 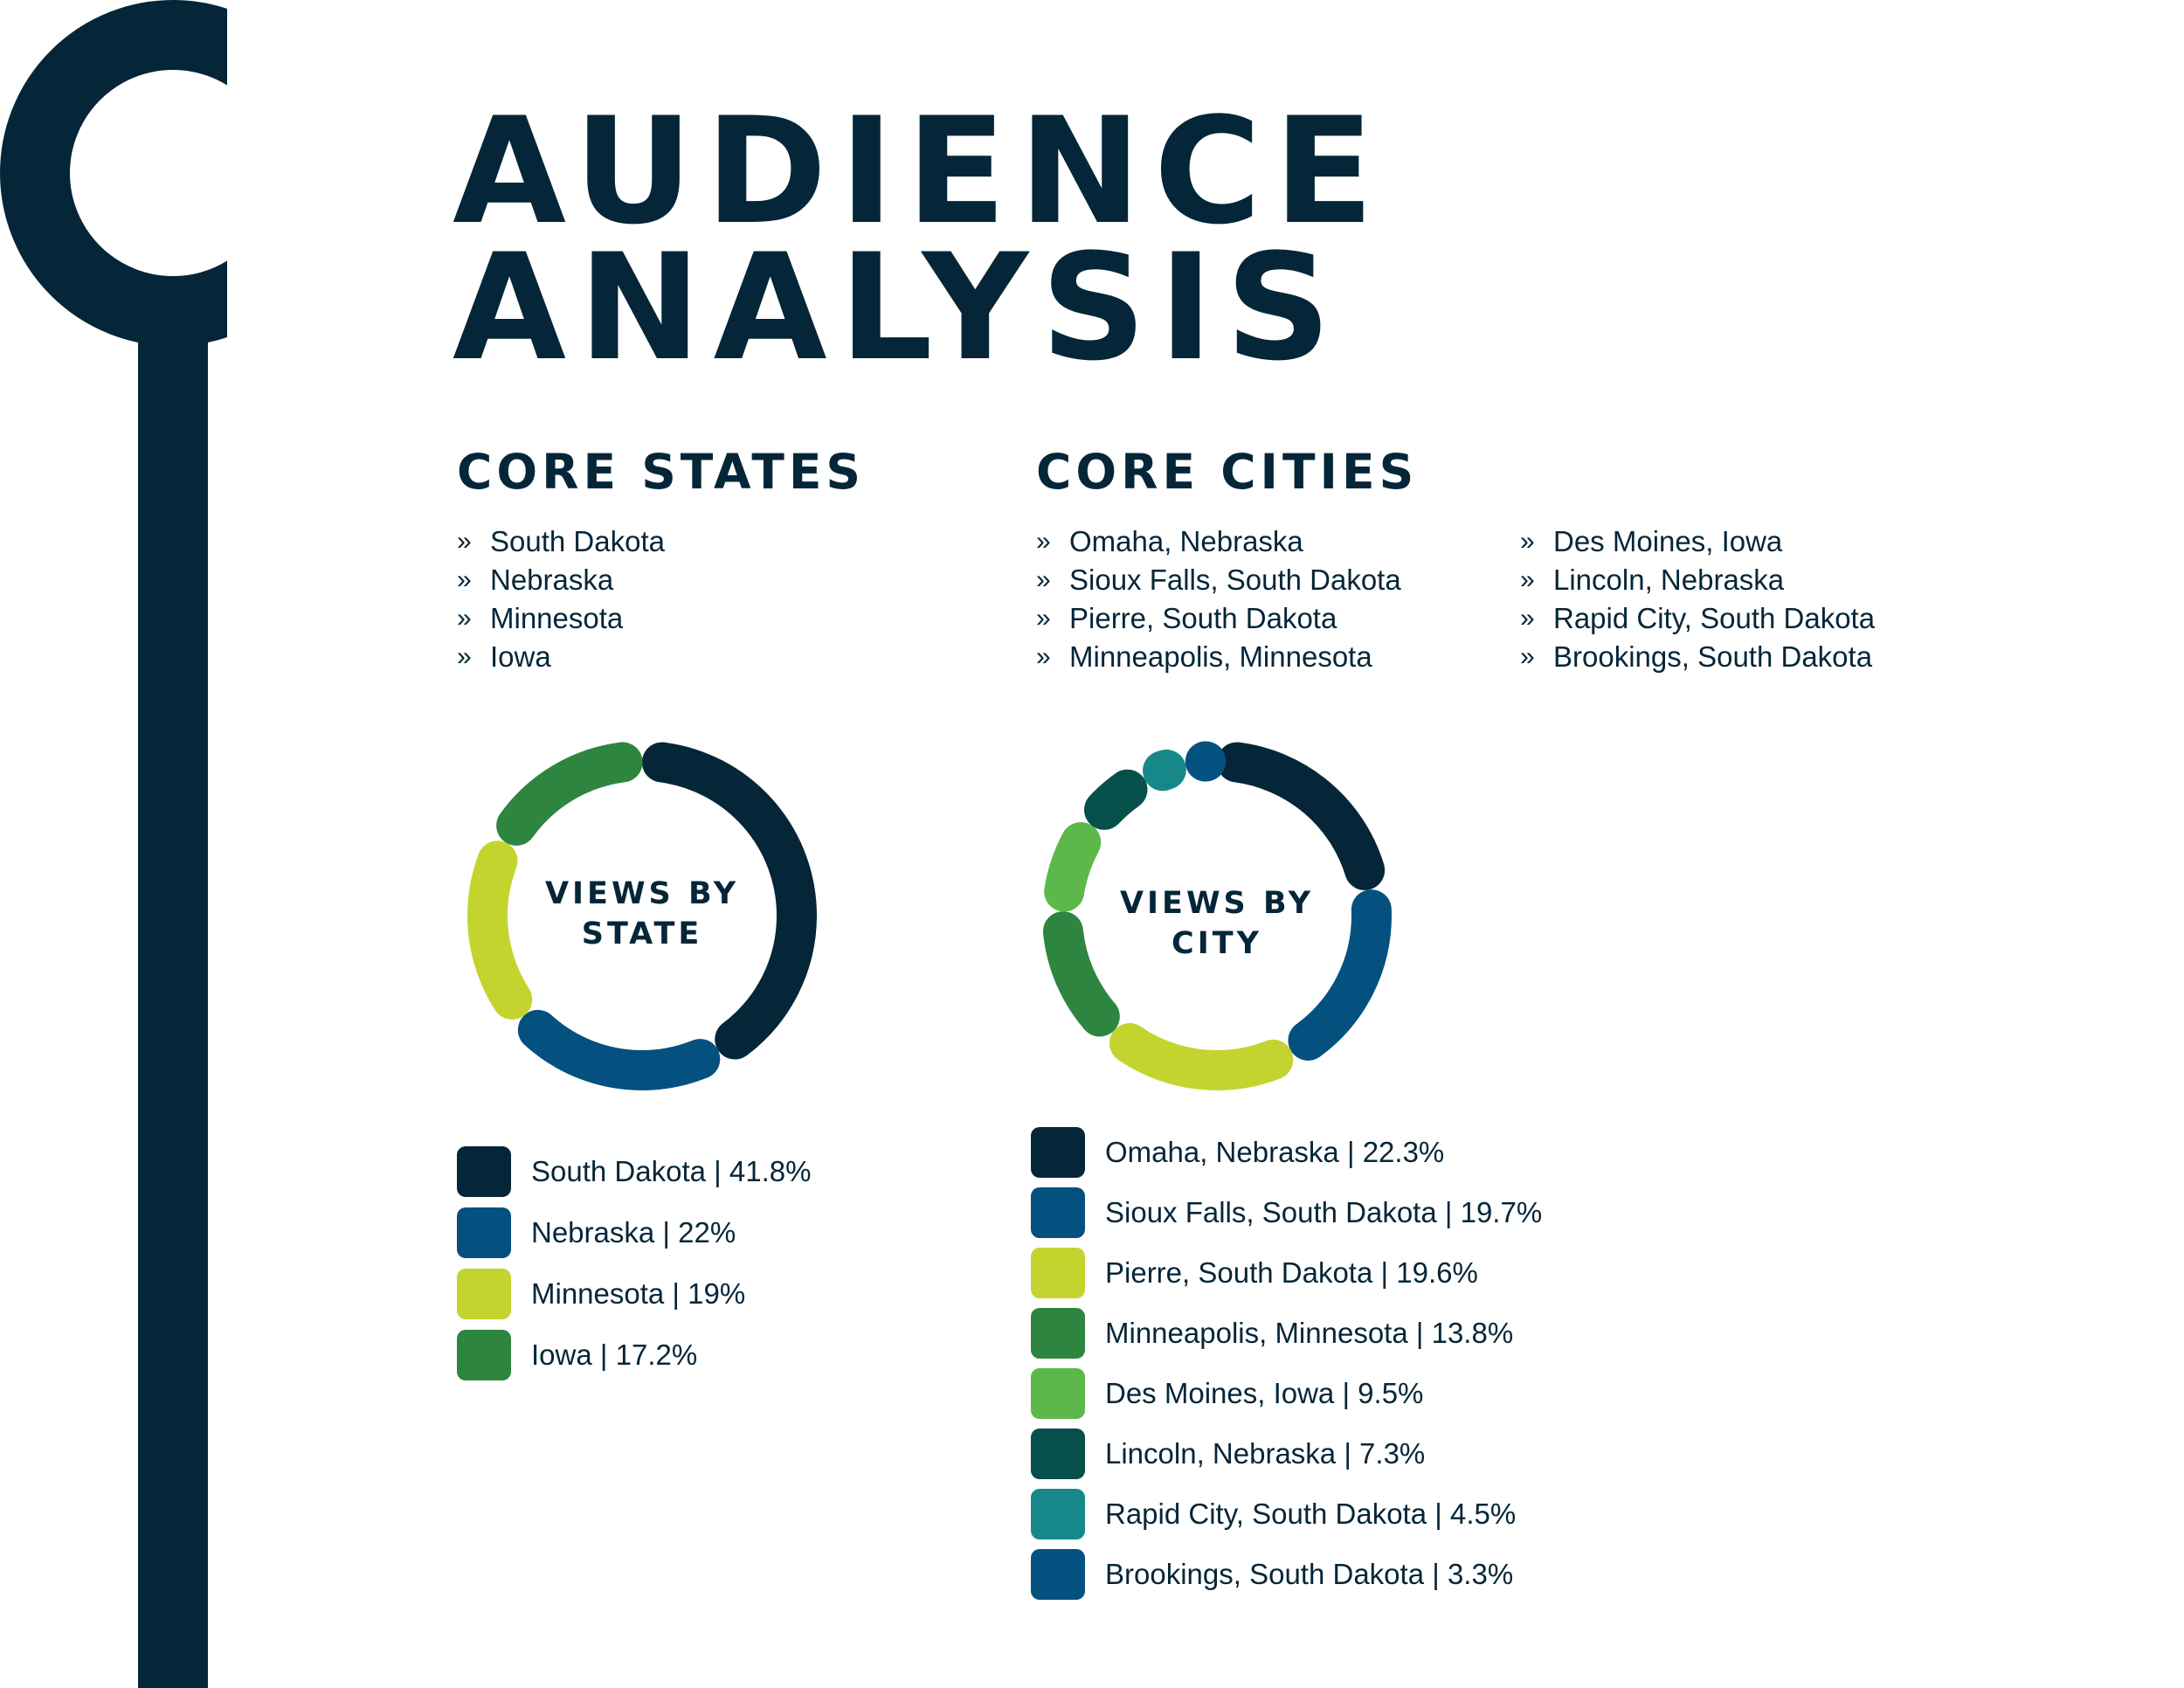 What do you see at coordinates (642, 893) in the screenshot?
I see `state-donut-title-line-1: VIEWS BY` at bounding box center [642, 893].